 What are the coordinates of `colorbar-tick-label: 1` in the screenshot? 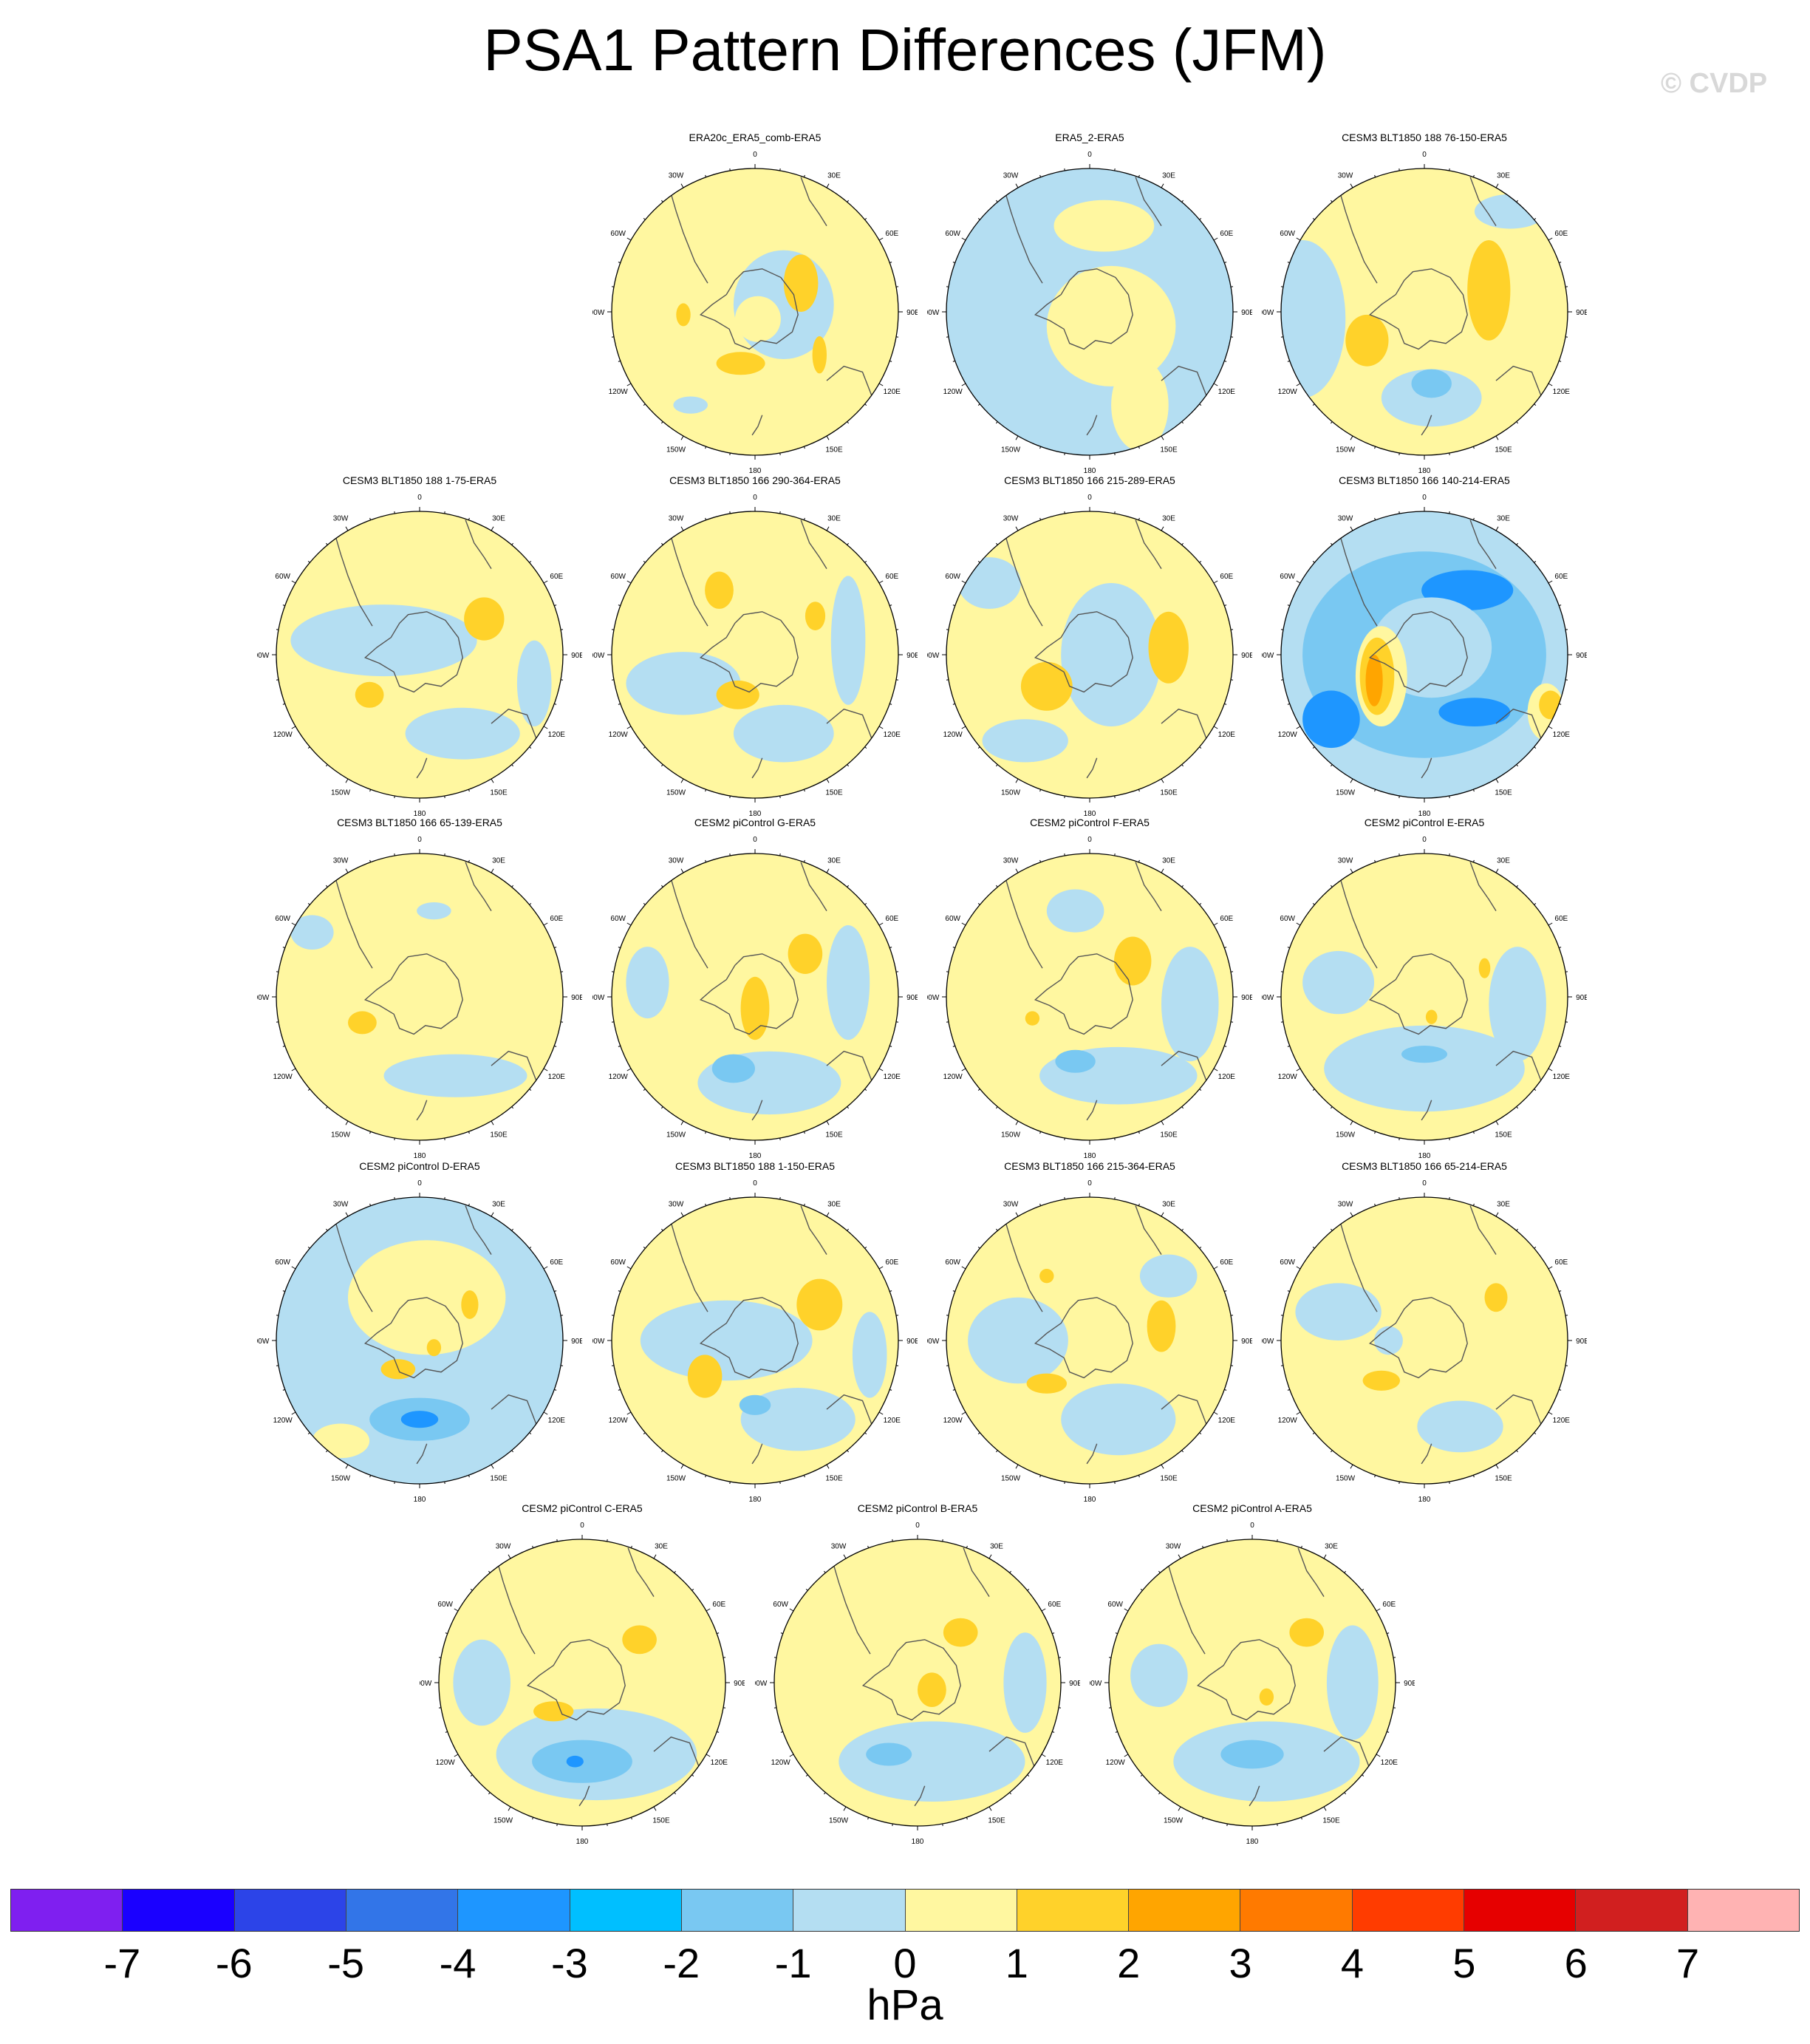 It's located at (1016, 1963).